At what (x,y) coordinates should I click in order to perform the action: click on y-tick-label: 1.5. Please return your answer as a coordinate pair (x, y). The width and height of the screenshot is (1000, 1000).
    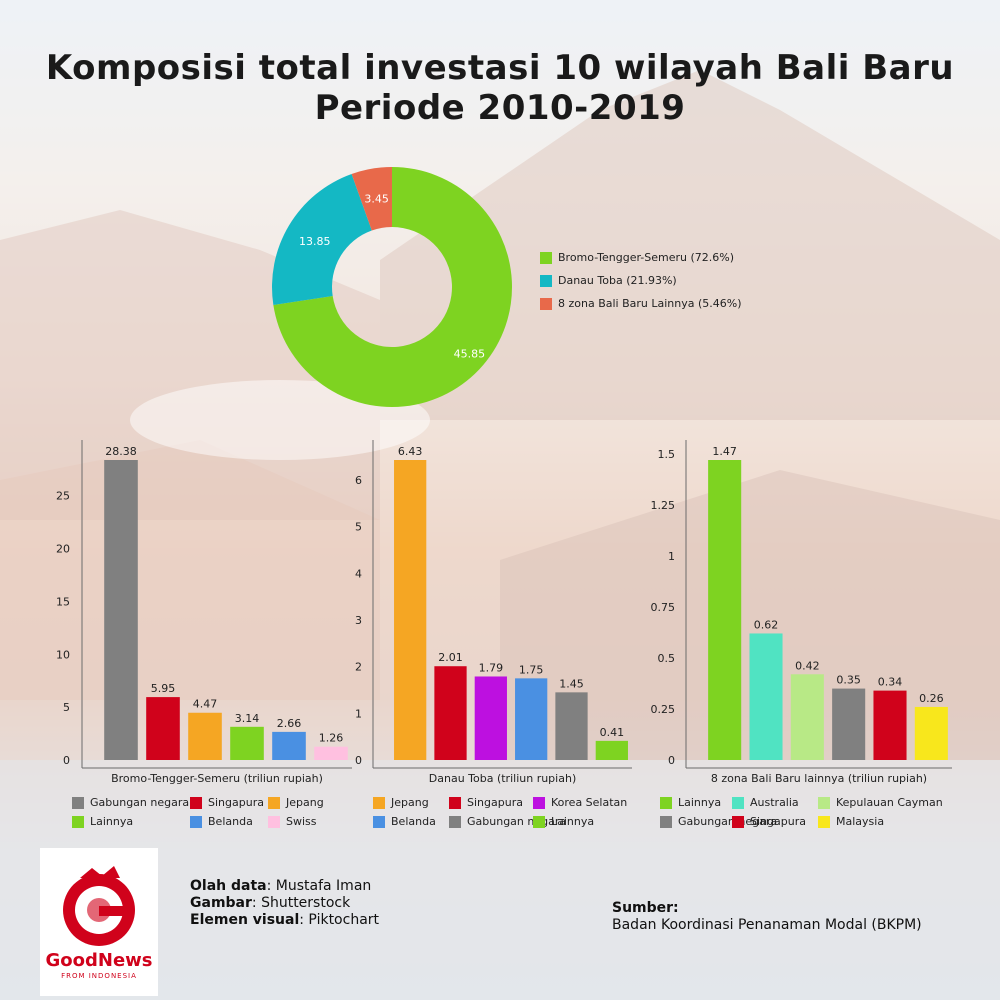
    Looking at the image, I should click on (667, 454).